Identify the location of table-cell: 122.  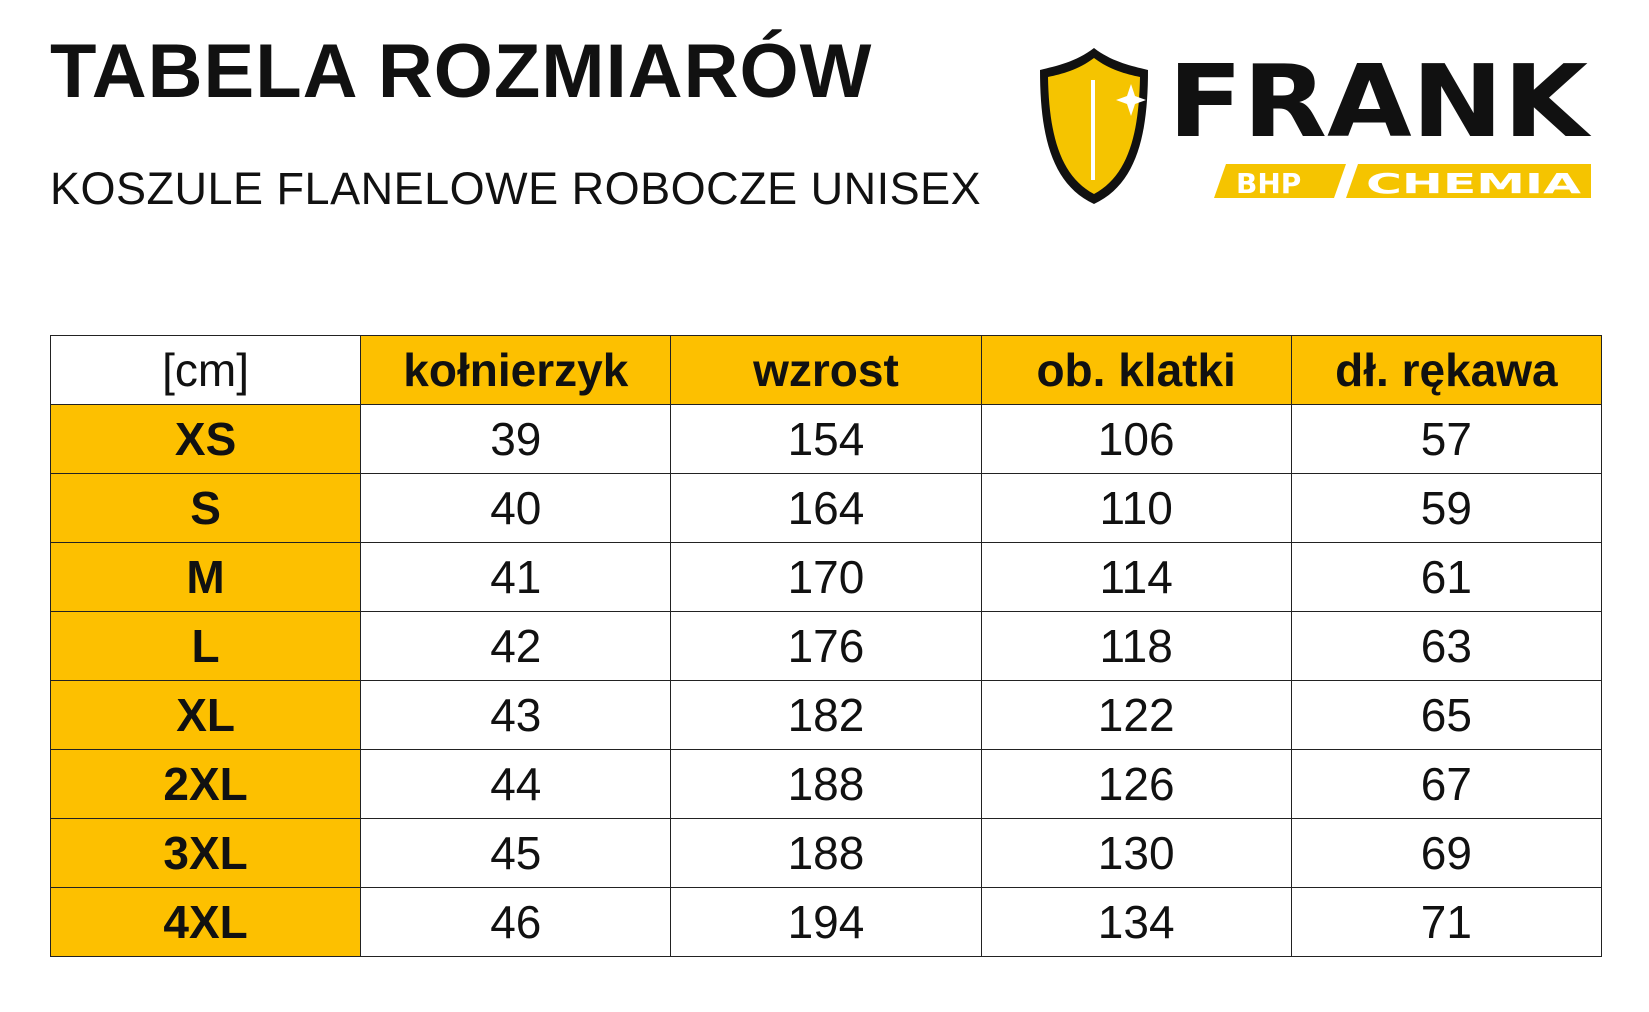
(1136, 715).